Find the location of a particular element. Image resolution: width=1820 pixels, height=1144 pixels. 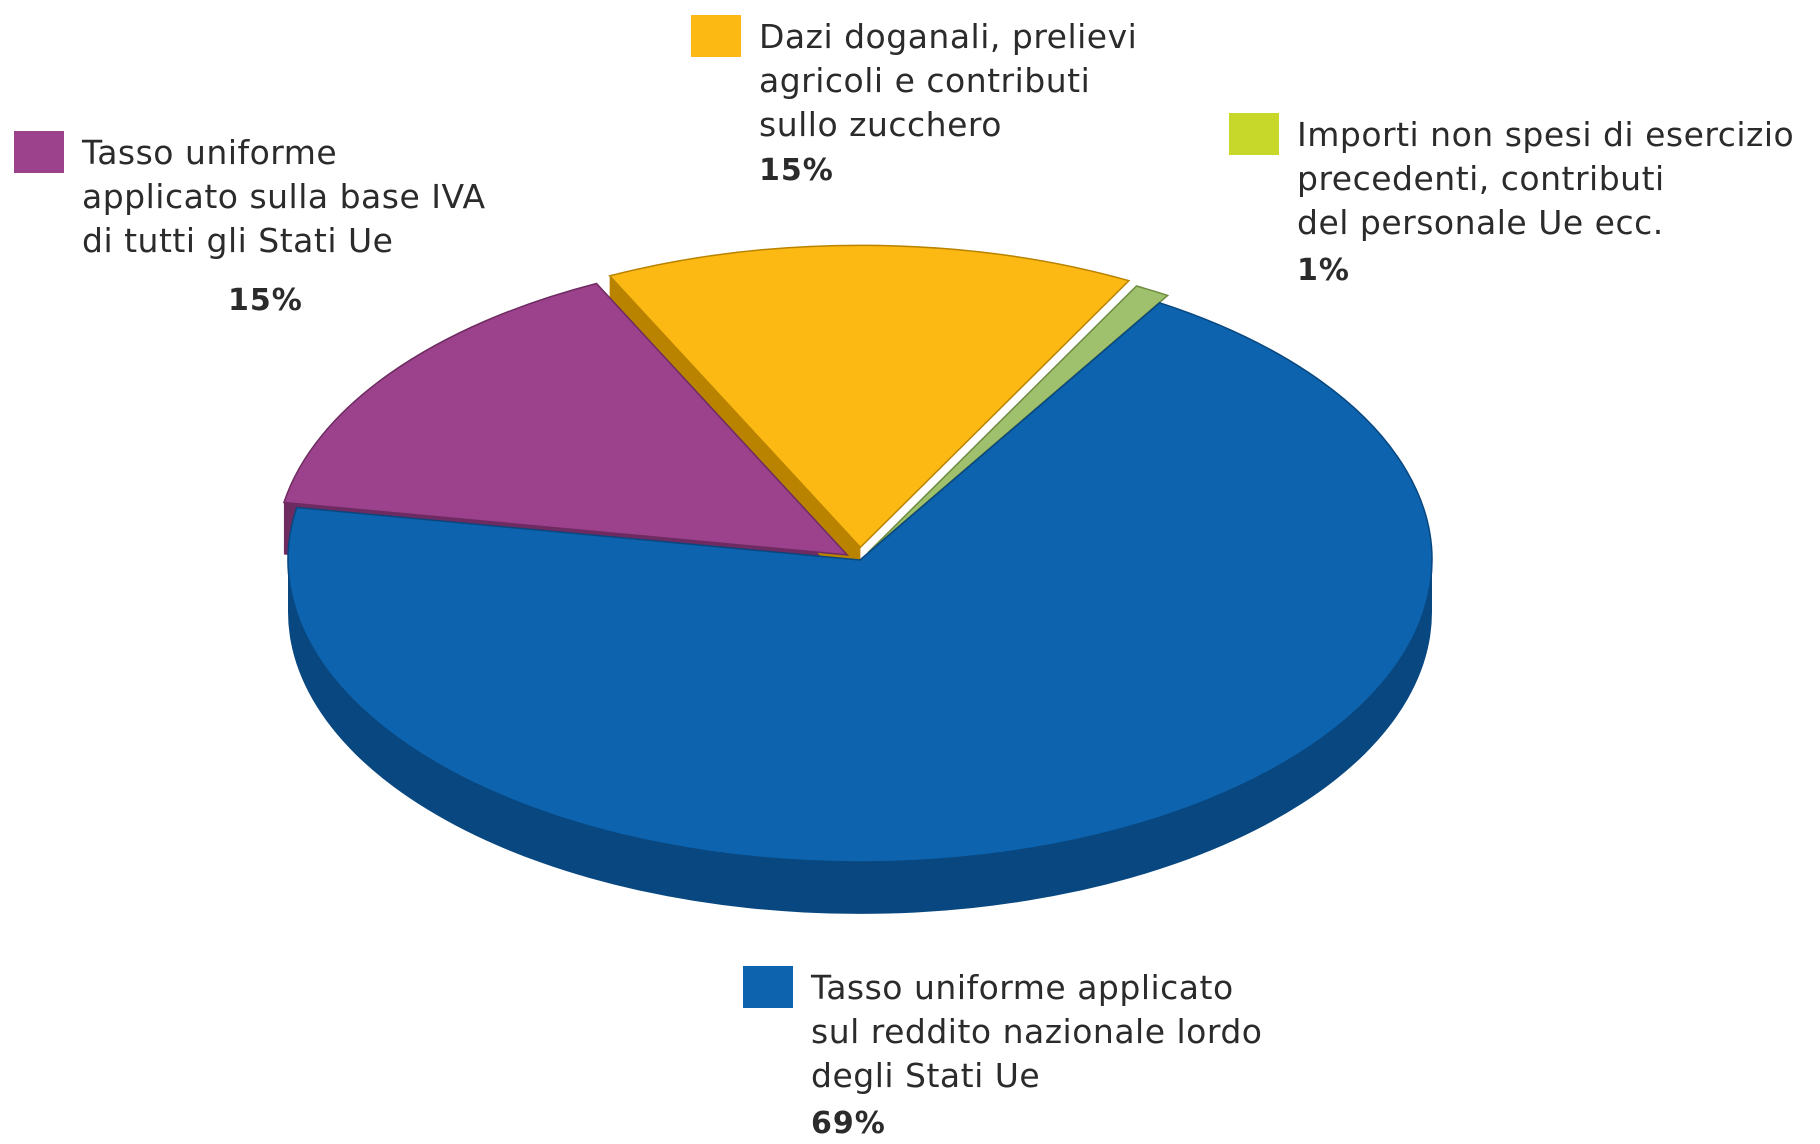

legend-percent-other: 1% is located at coordinates (1323, 270).